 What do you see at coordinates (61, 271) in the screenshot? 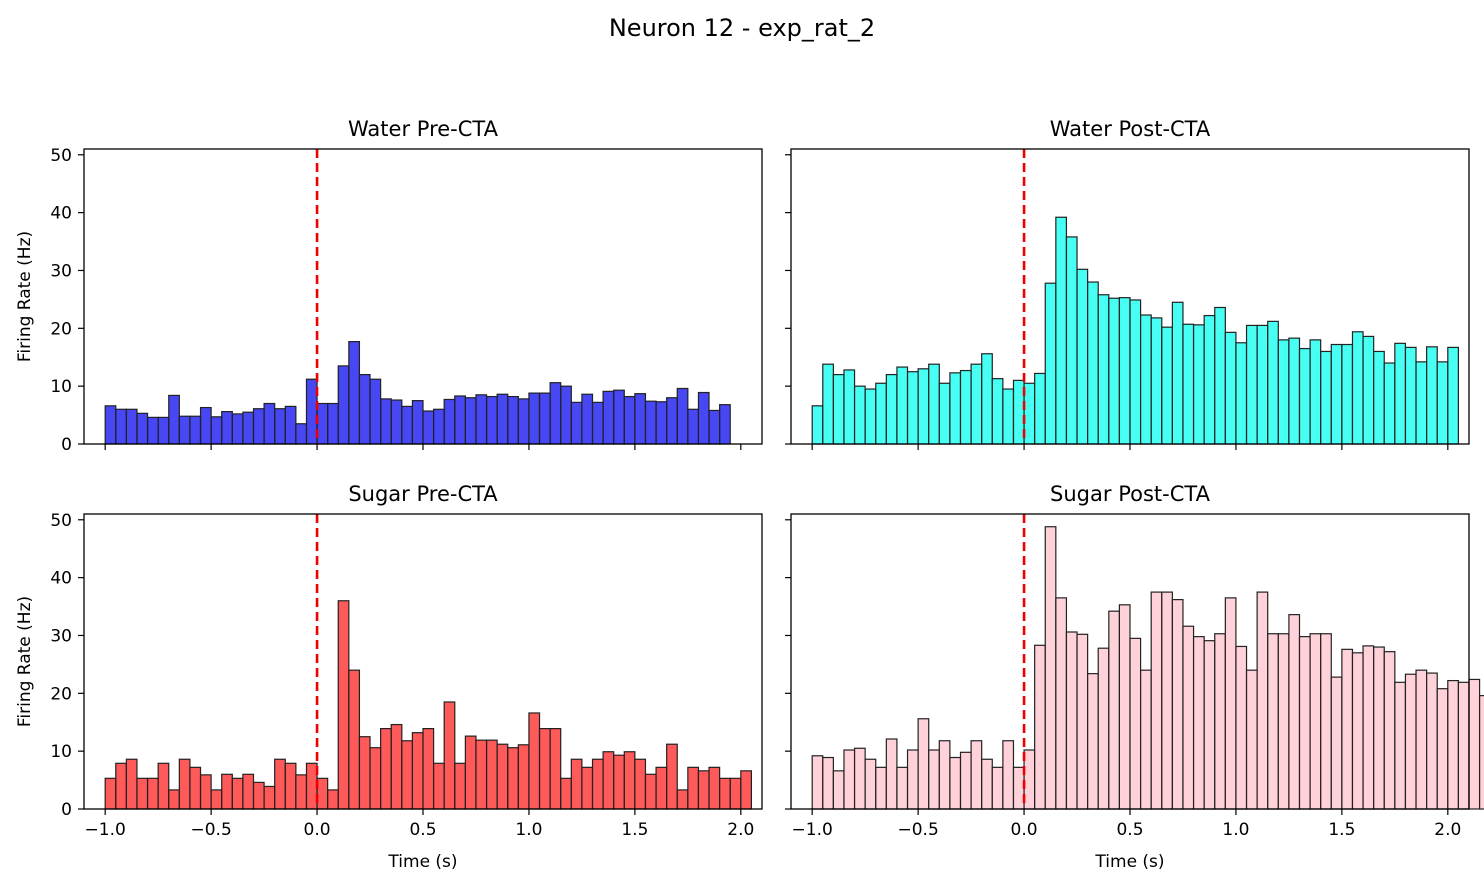
I see `y-tick-label: 30` at bounding box center [61, 271].